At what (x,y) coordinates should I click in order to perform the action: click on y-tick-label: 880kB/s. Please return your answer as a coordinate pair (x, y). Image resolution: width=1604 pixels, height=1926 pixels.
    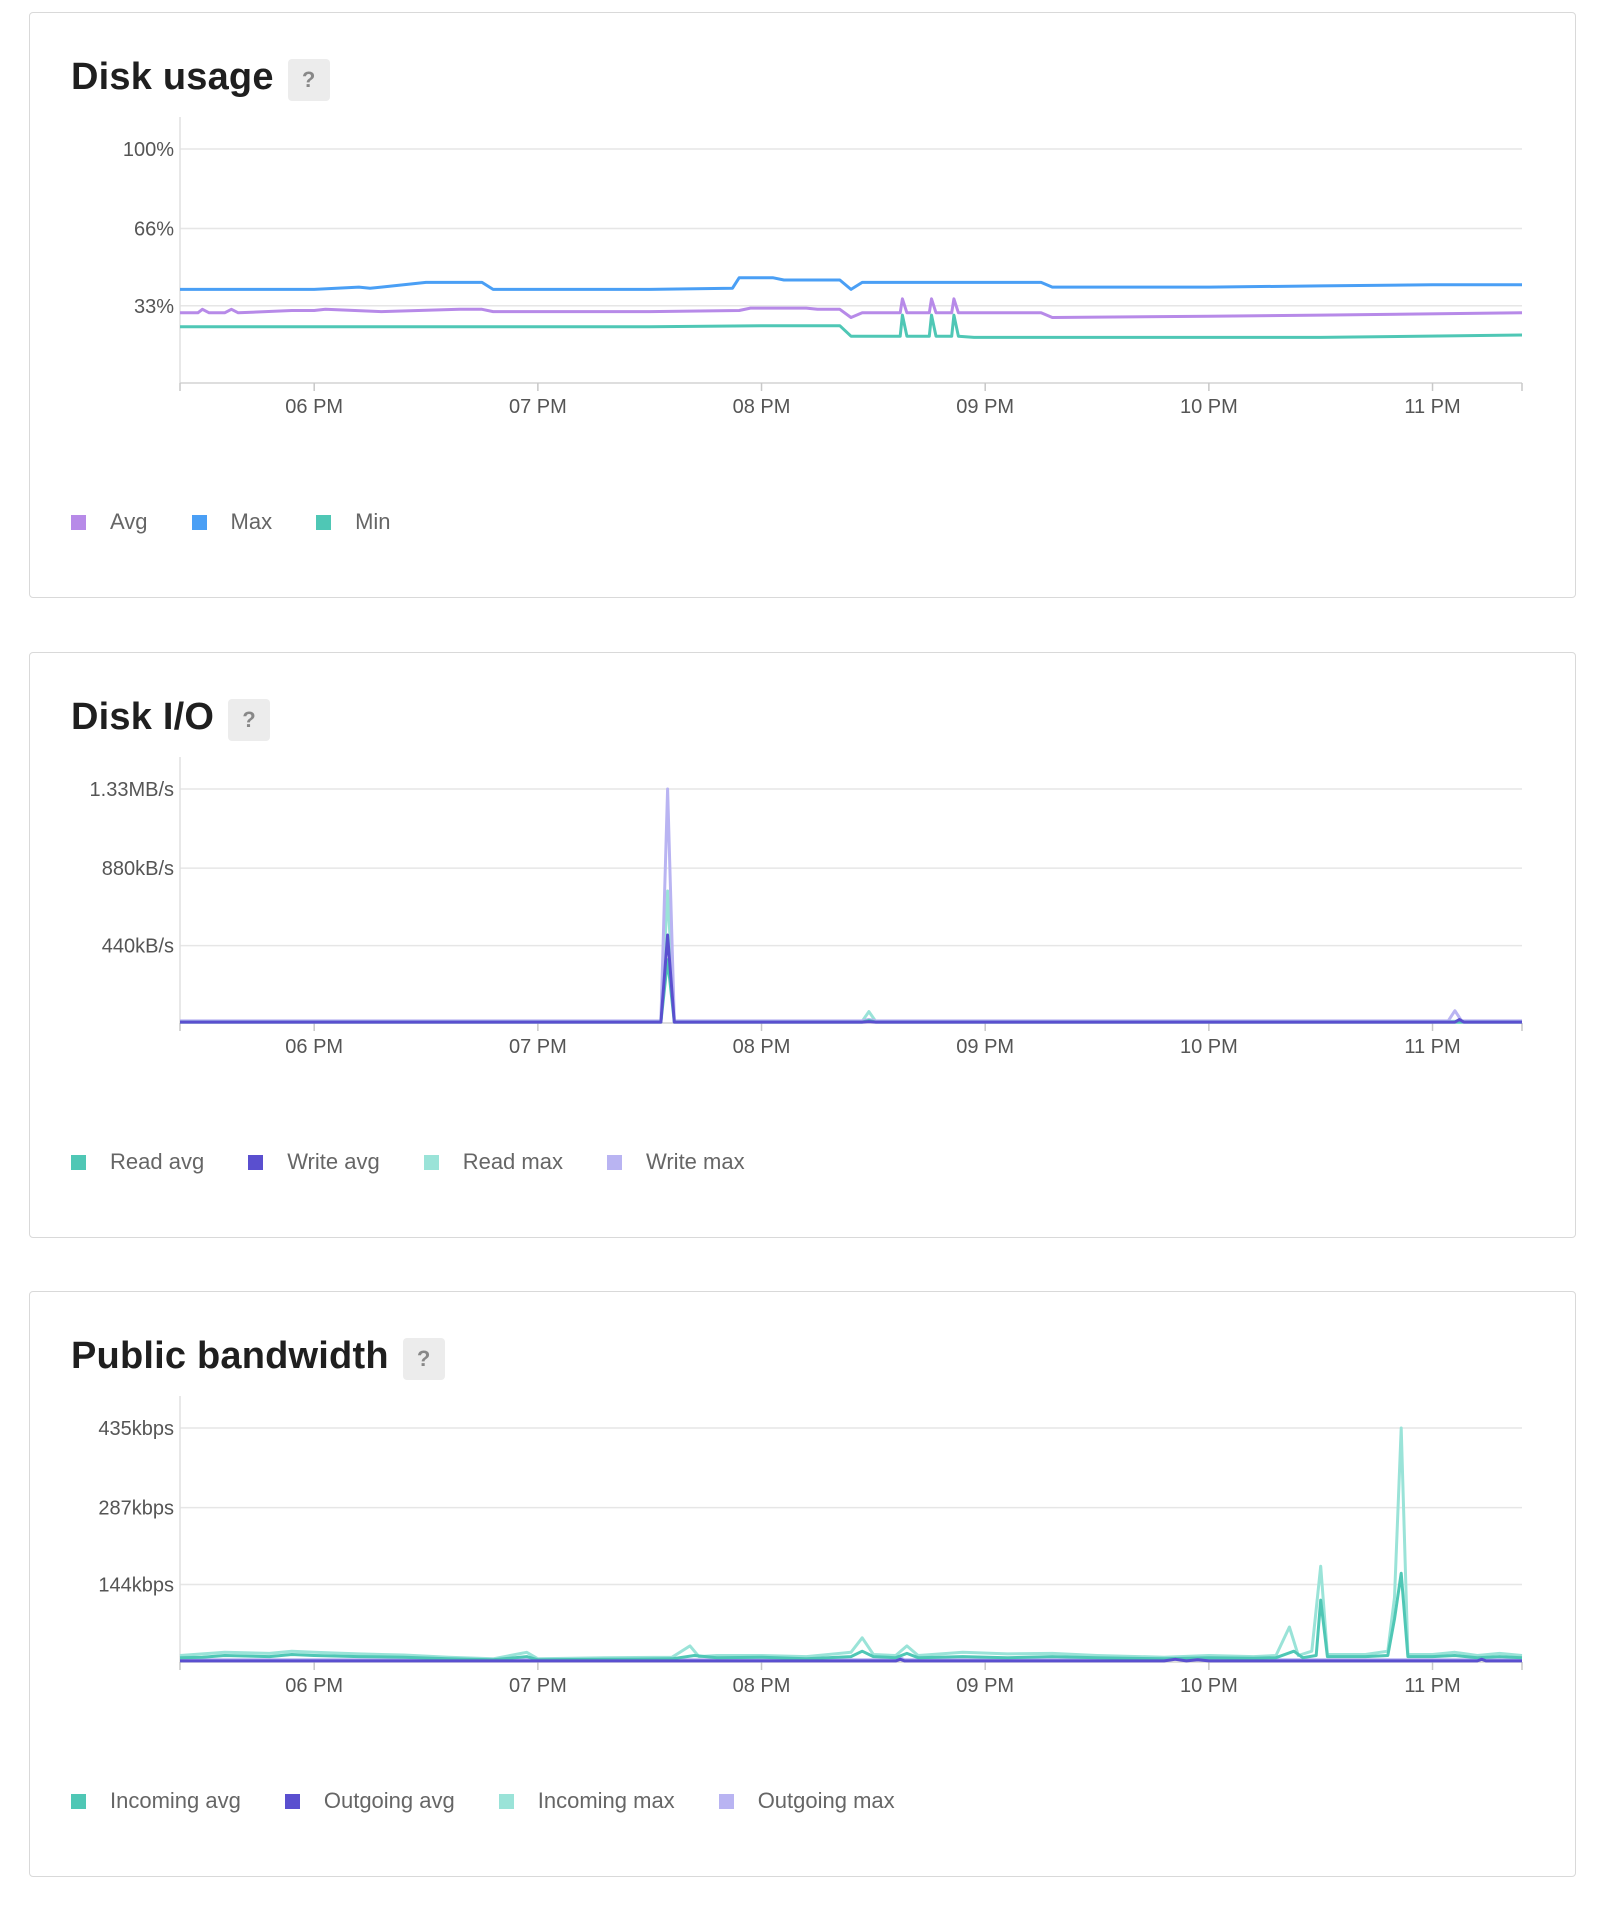
    Looking at the image, I should click on (138, 869).